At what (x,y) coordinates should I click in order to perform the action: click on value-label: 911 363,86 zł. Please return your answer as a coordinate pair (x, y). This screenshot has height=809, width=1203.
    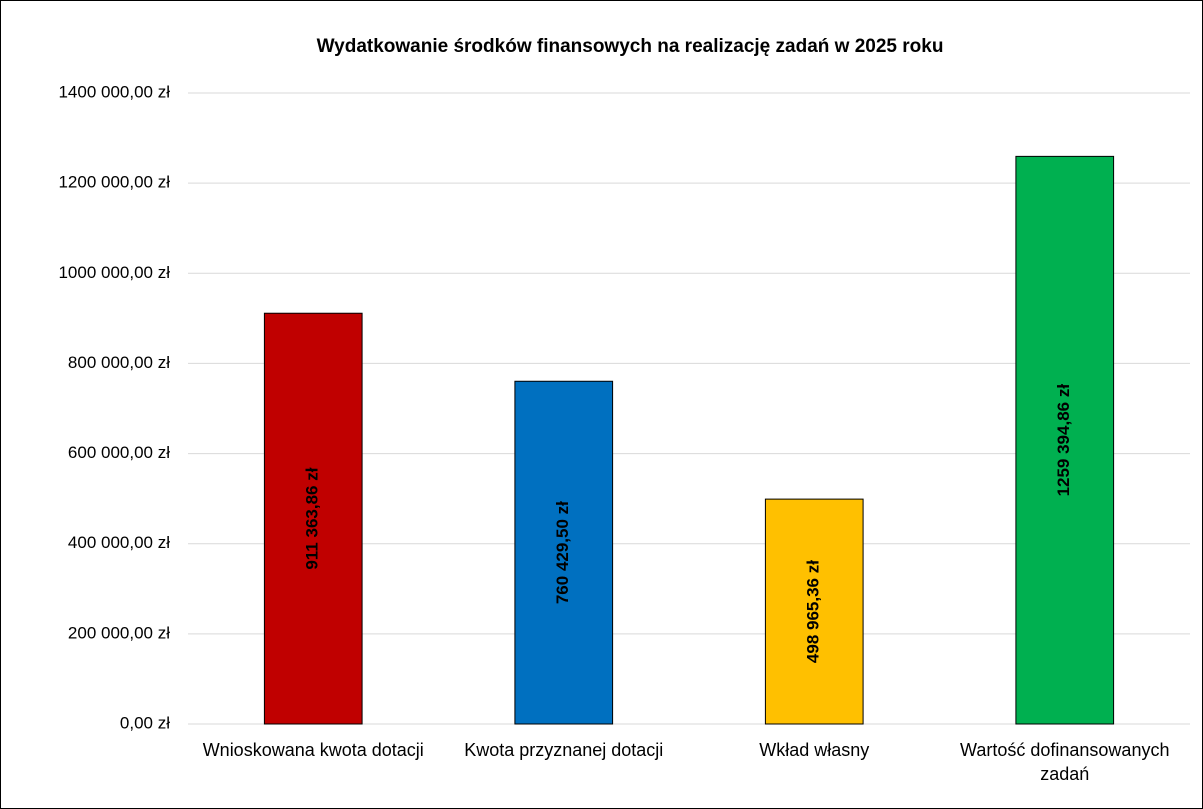
    Looking at the image, I should click on (312, 518).